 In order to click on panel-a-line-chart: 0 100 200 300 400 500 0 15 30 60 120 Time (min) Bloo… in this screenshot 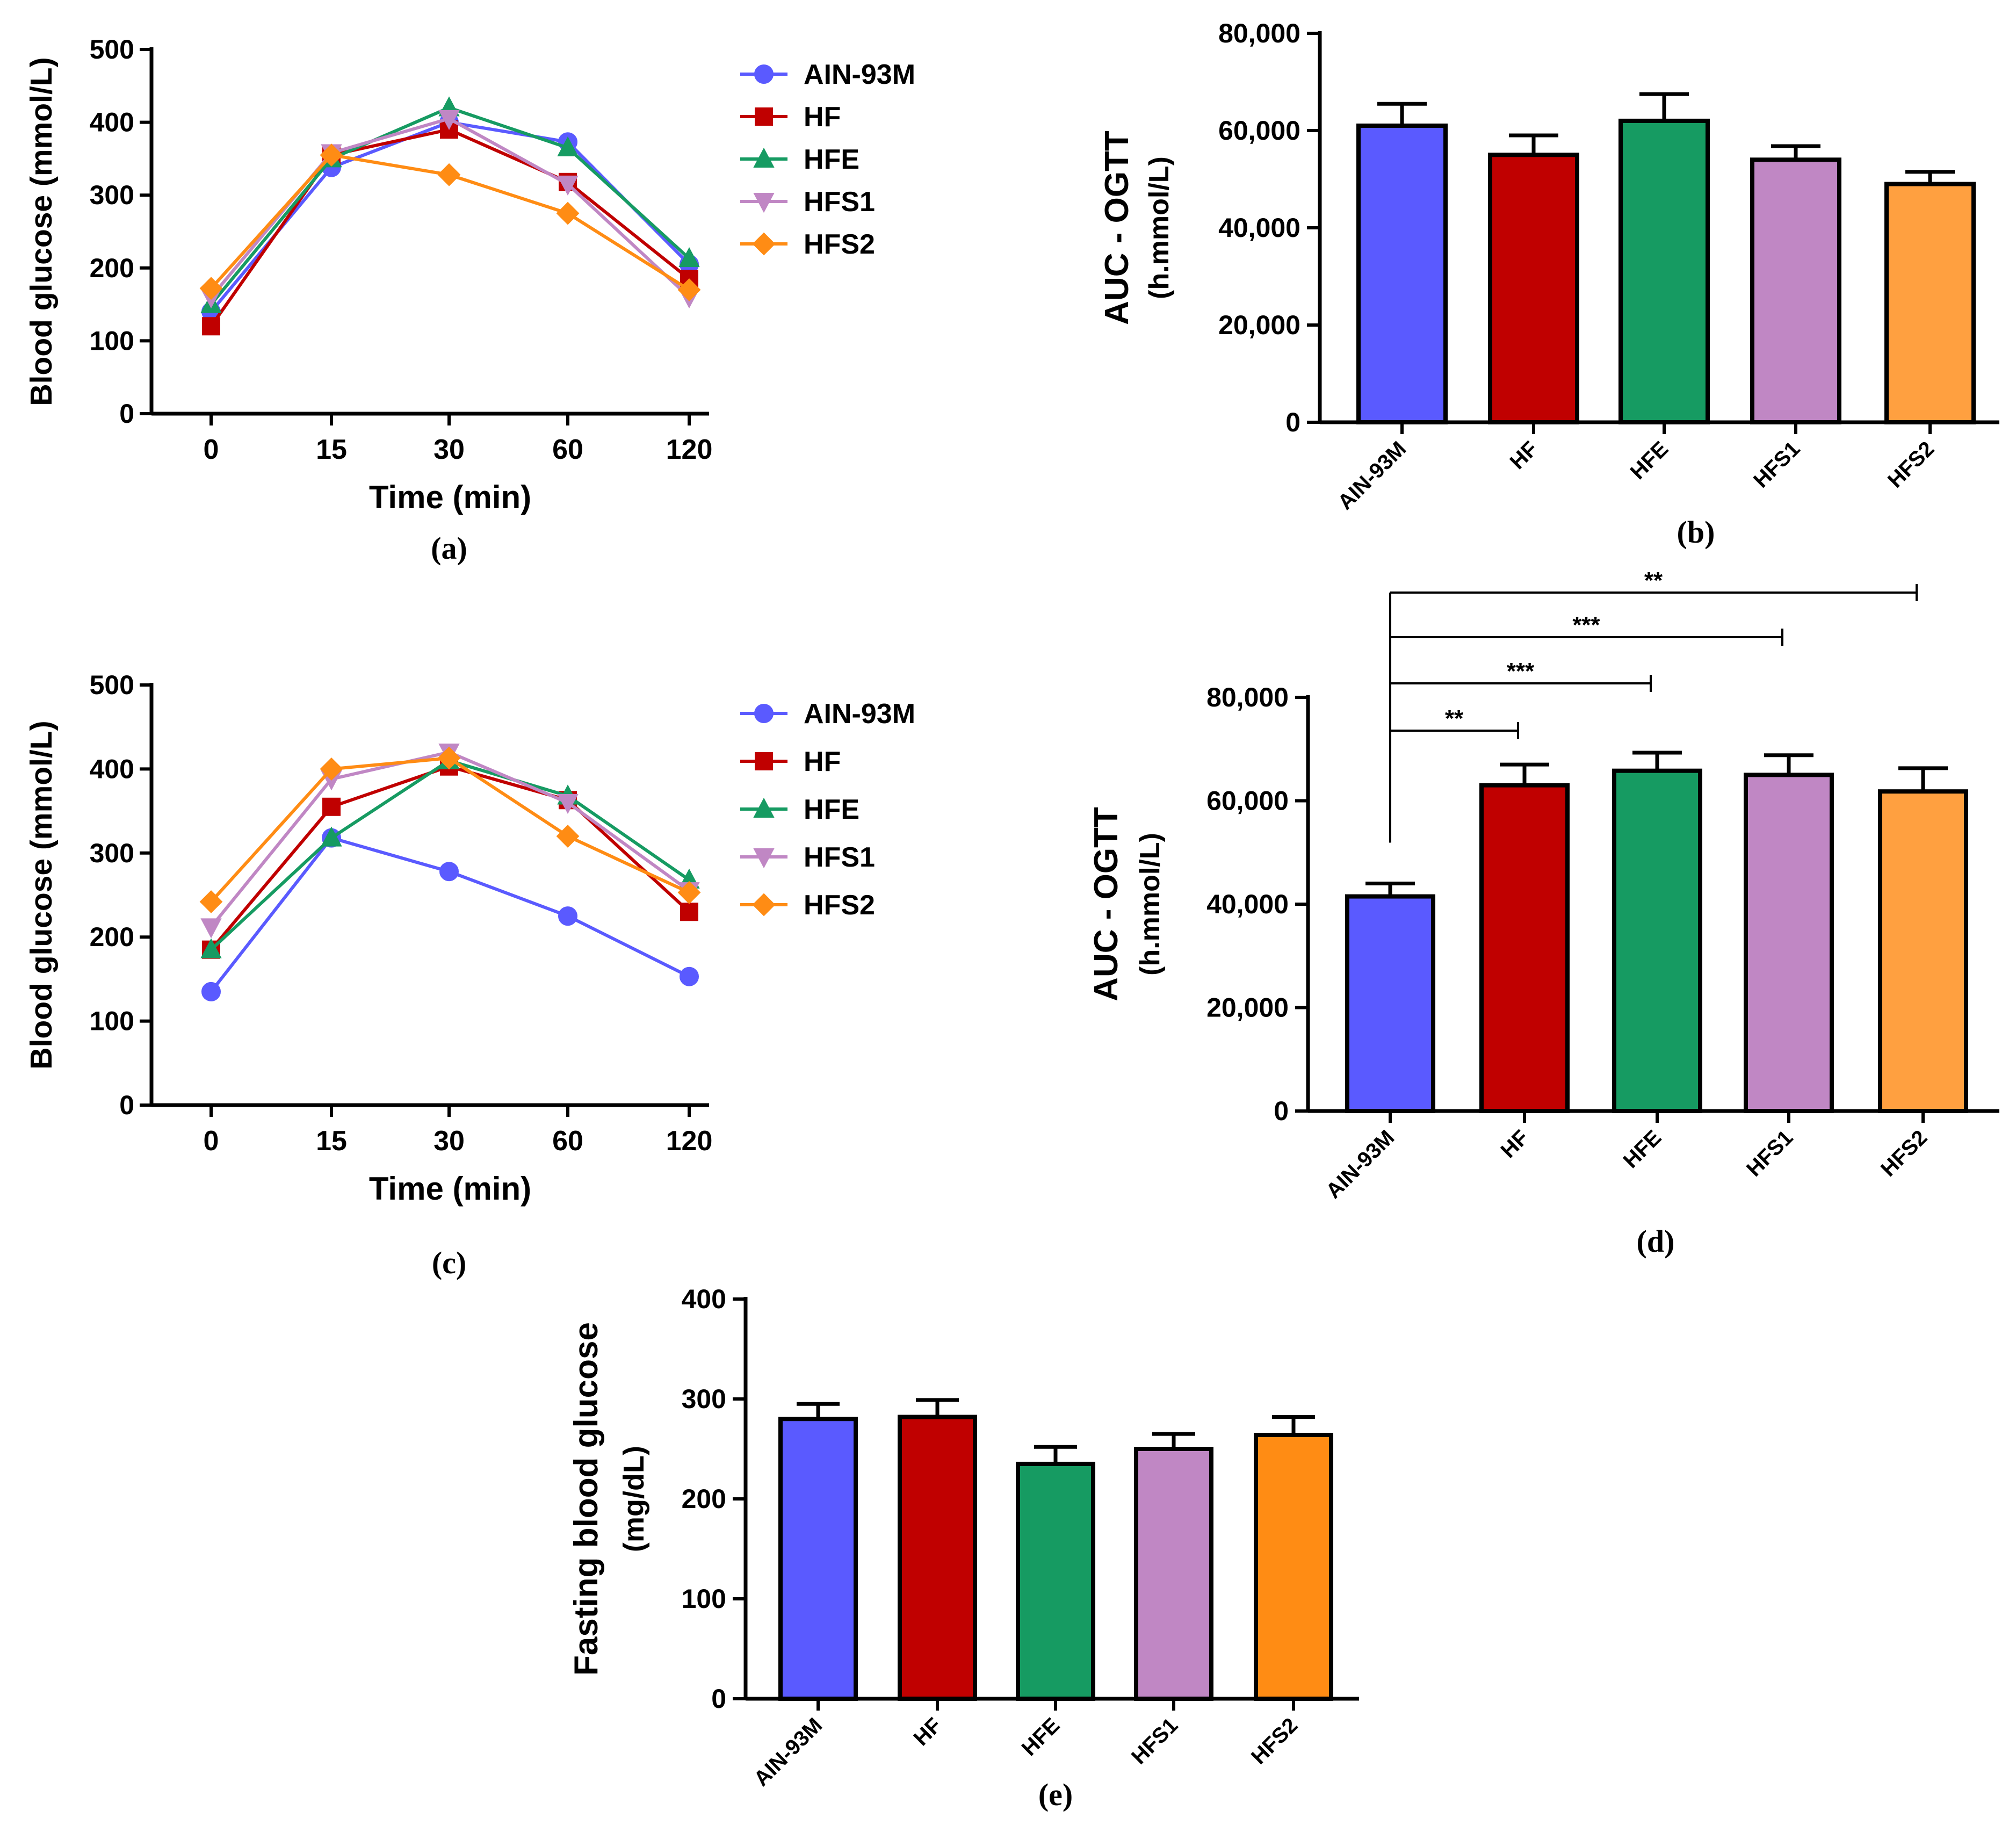, I will do `click(469, 300)`.